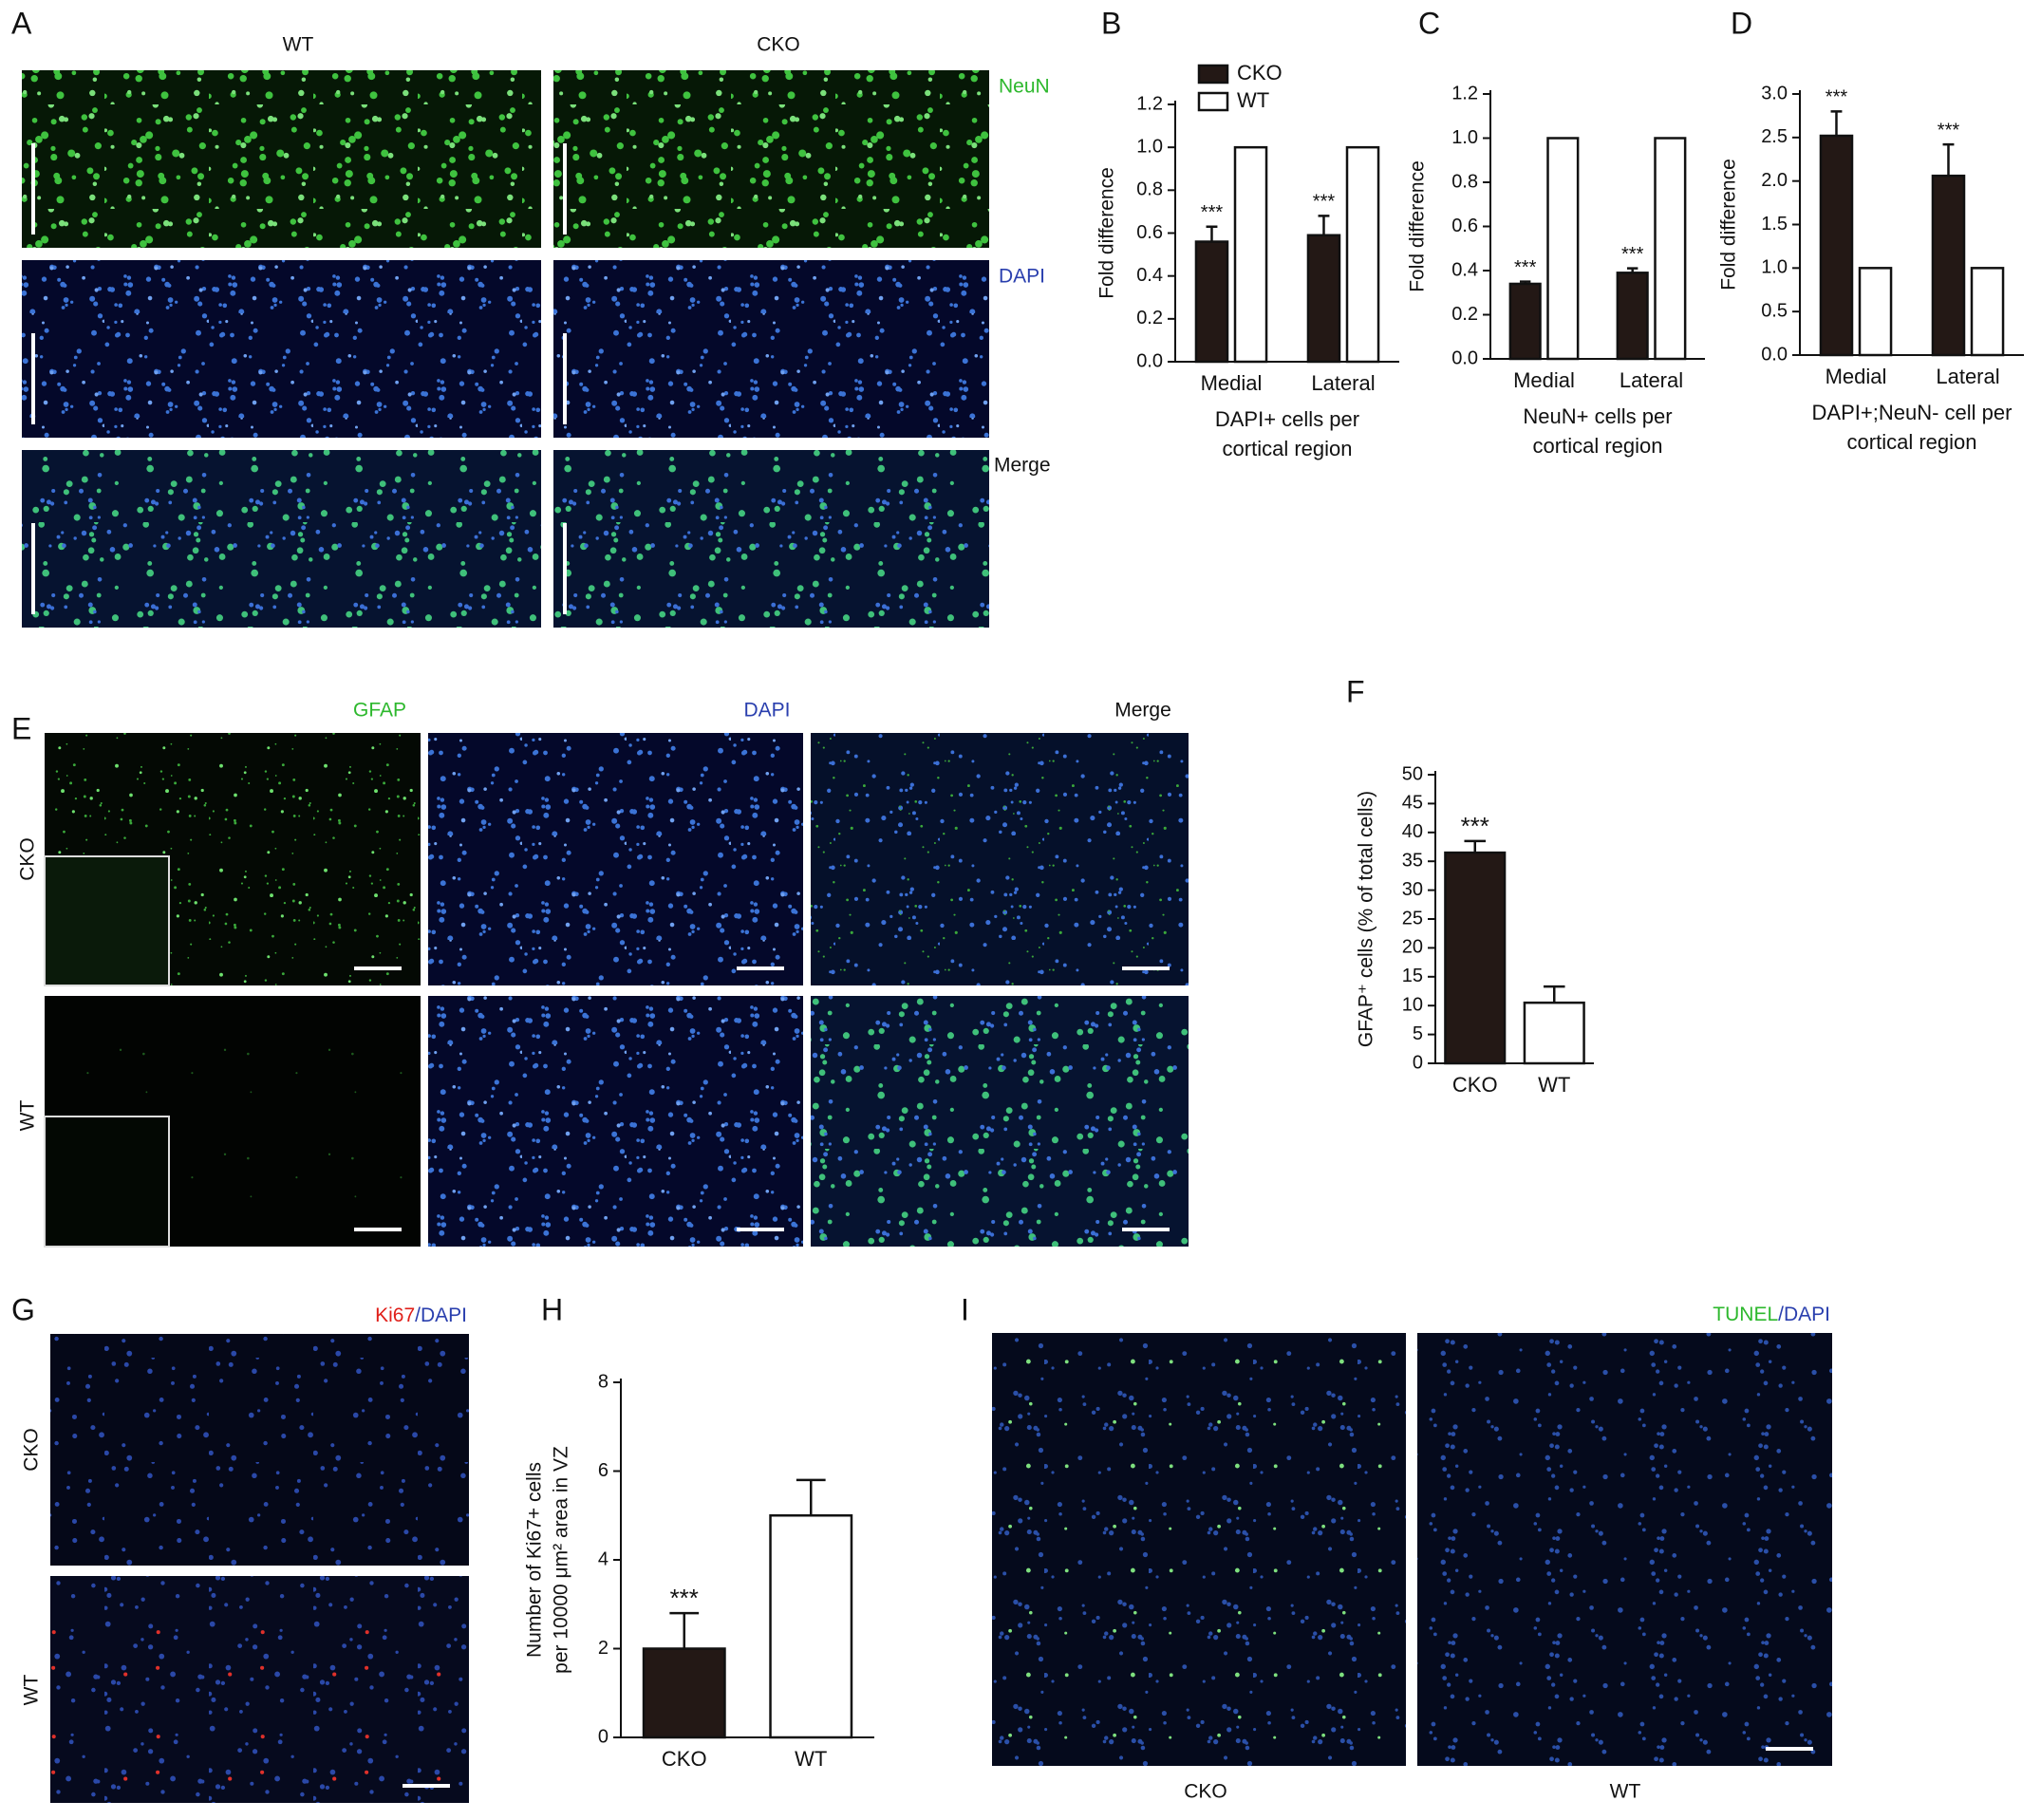 The image size is (2041, 1820). Describe the element at coordinates (1412, 947) in the screenshot. I see `y-tick-label: 20` at that location.